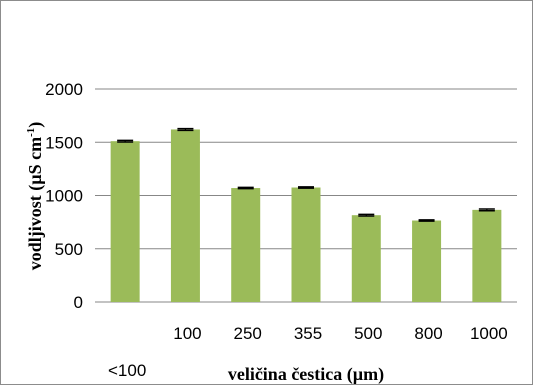  I want to click on x-tick-labels: <100 100 250 355 500 800 1000, so click(308, 352).